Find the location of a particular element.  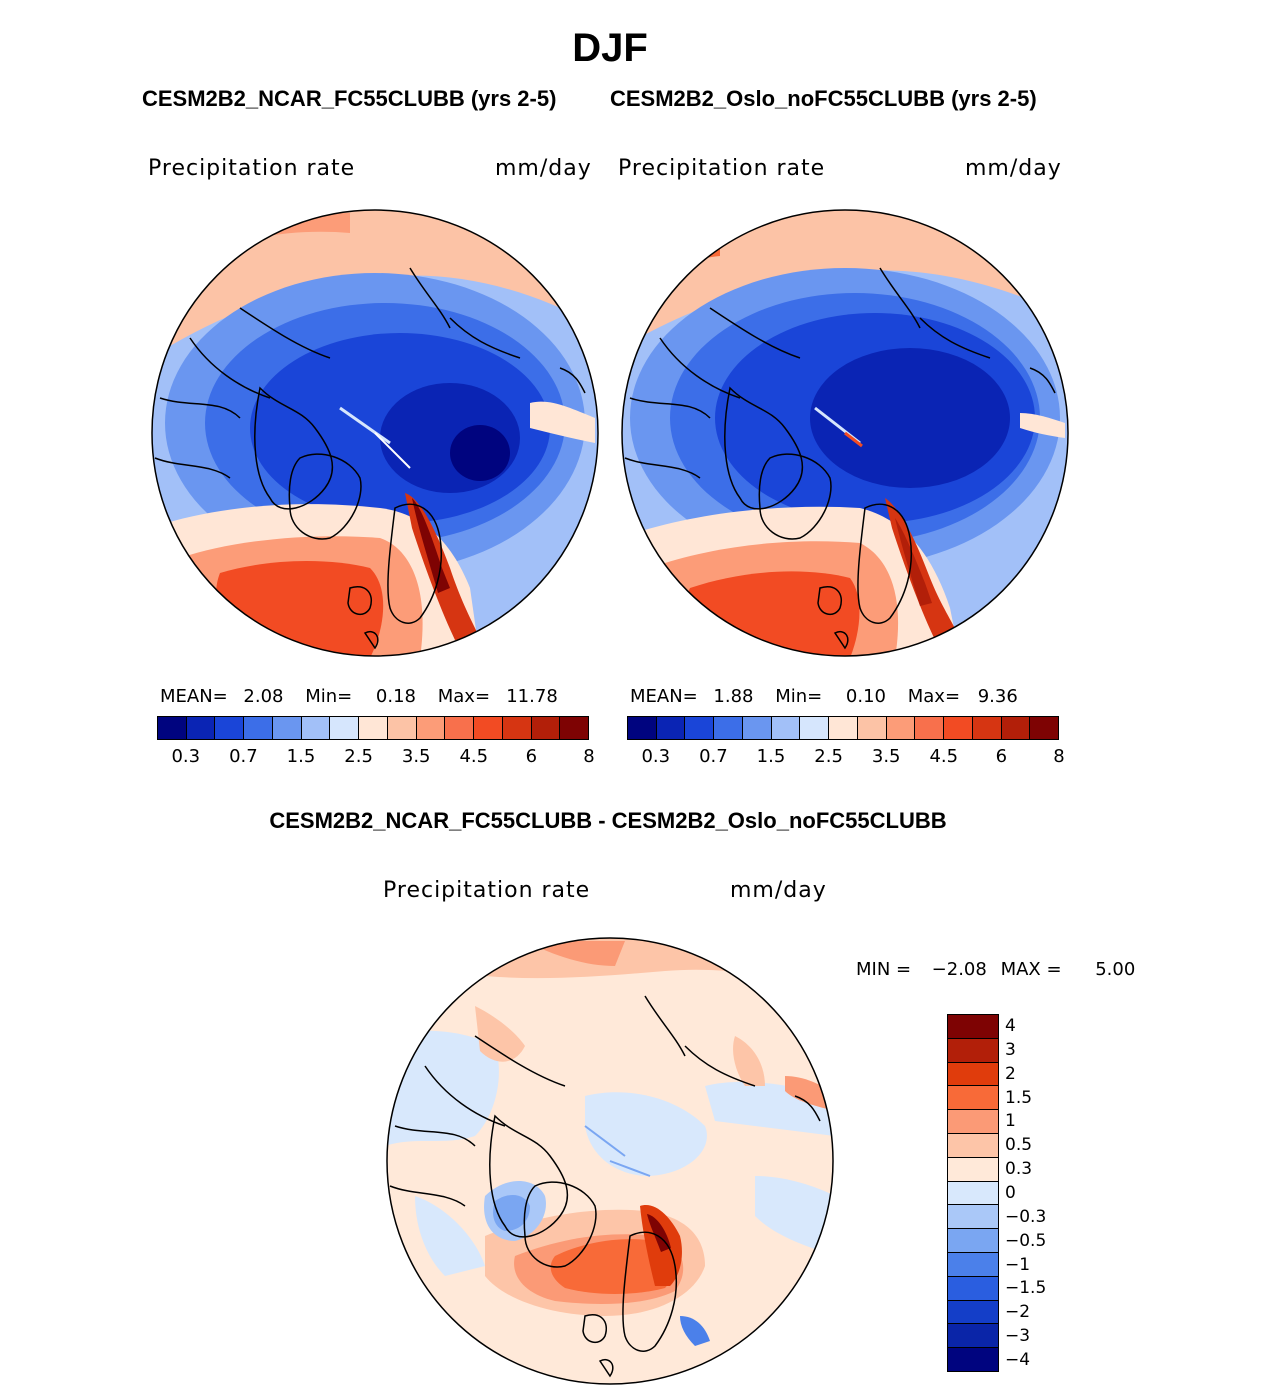

right-units-label: mm/day is located at coordinates (1013, 168).